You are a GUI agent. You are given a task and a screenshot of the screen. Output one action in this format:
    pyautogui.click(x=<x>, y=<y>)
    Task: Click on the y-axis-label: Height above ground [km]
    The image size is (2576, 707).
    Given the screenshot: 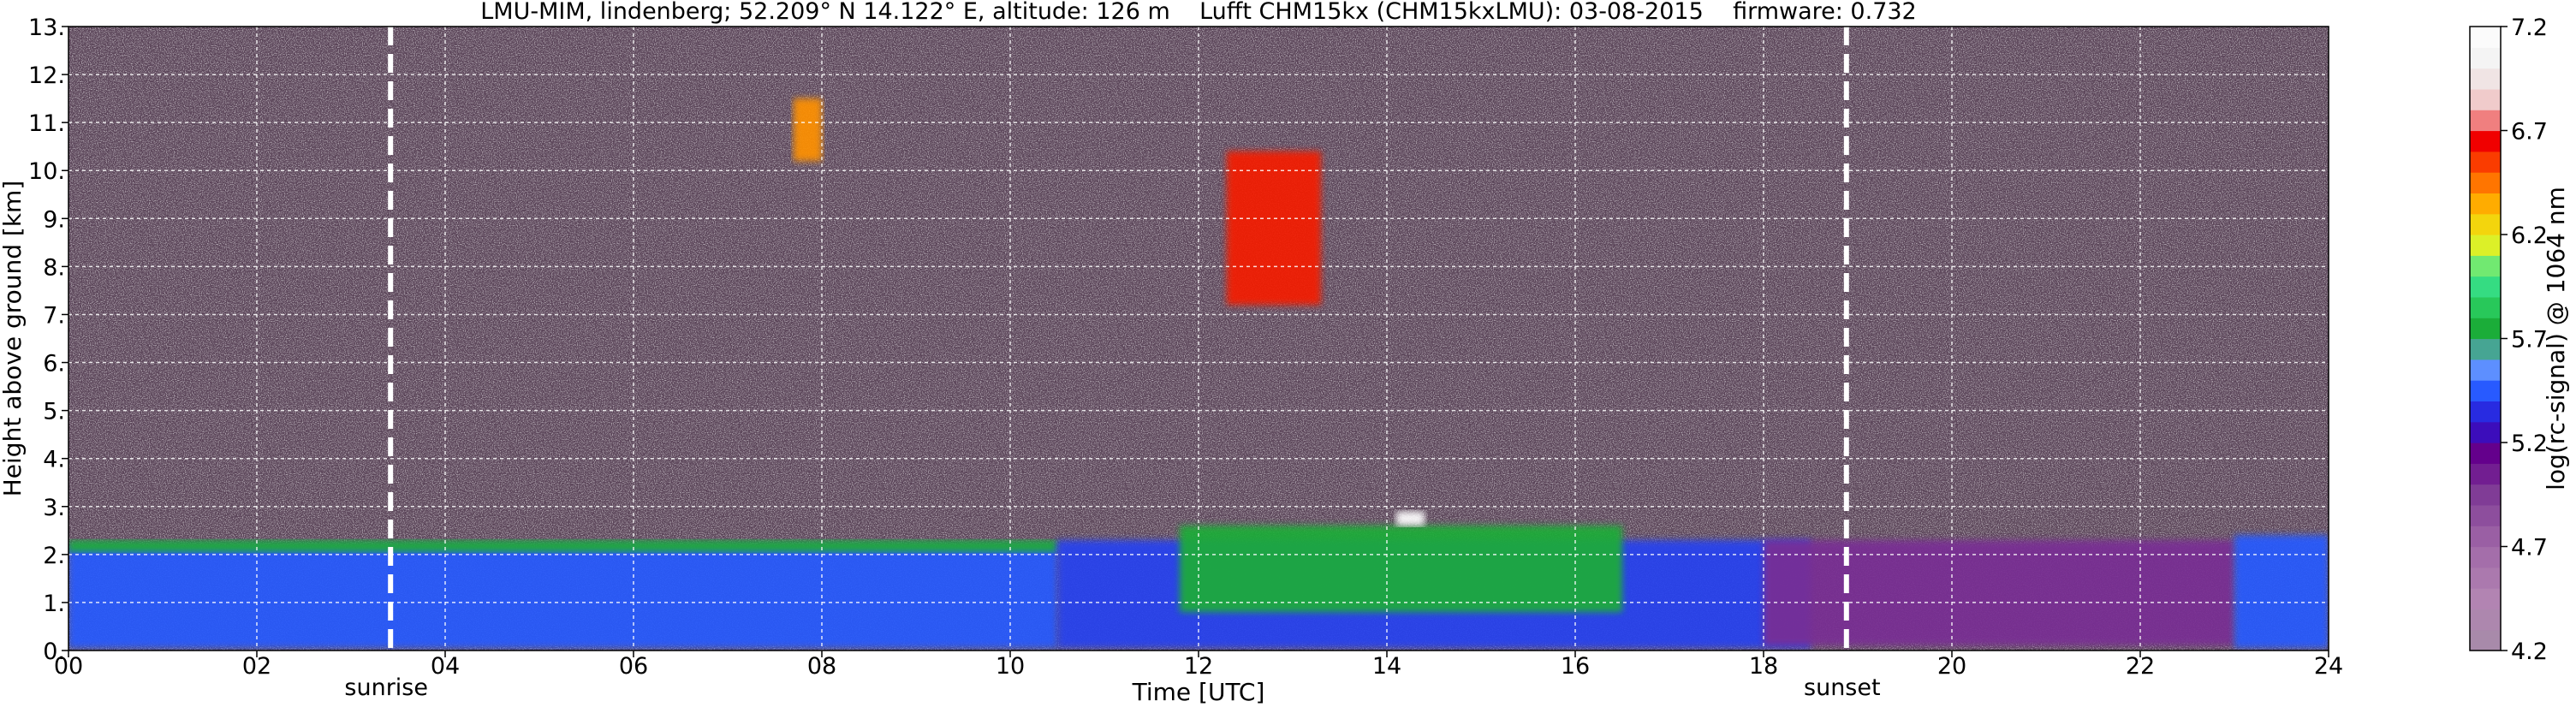 What is the action you would take?
    pyautogui.click(x=14, y=339)
    